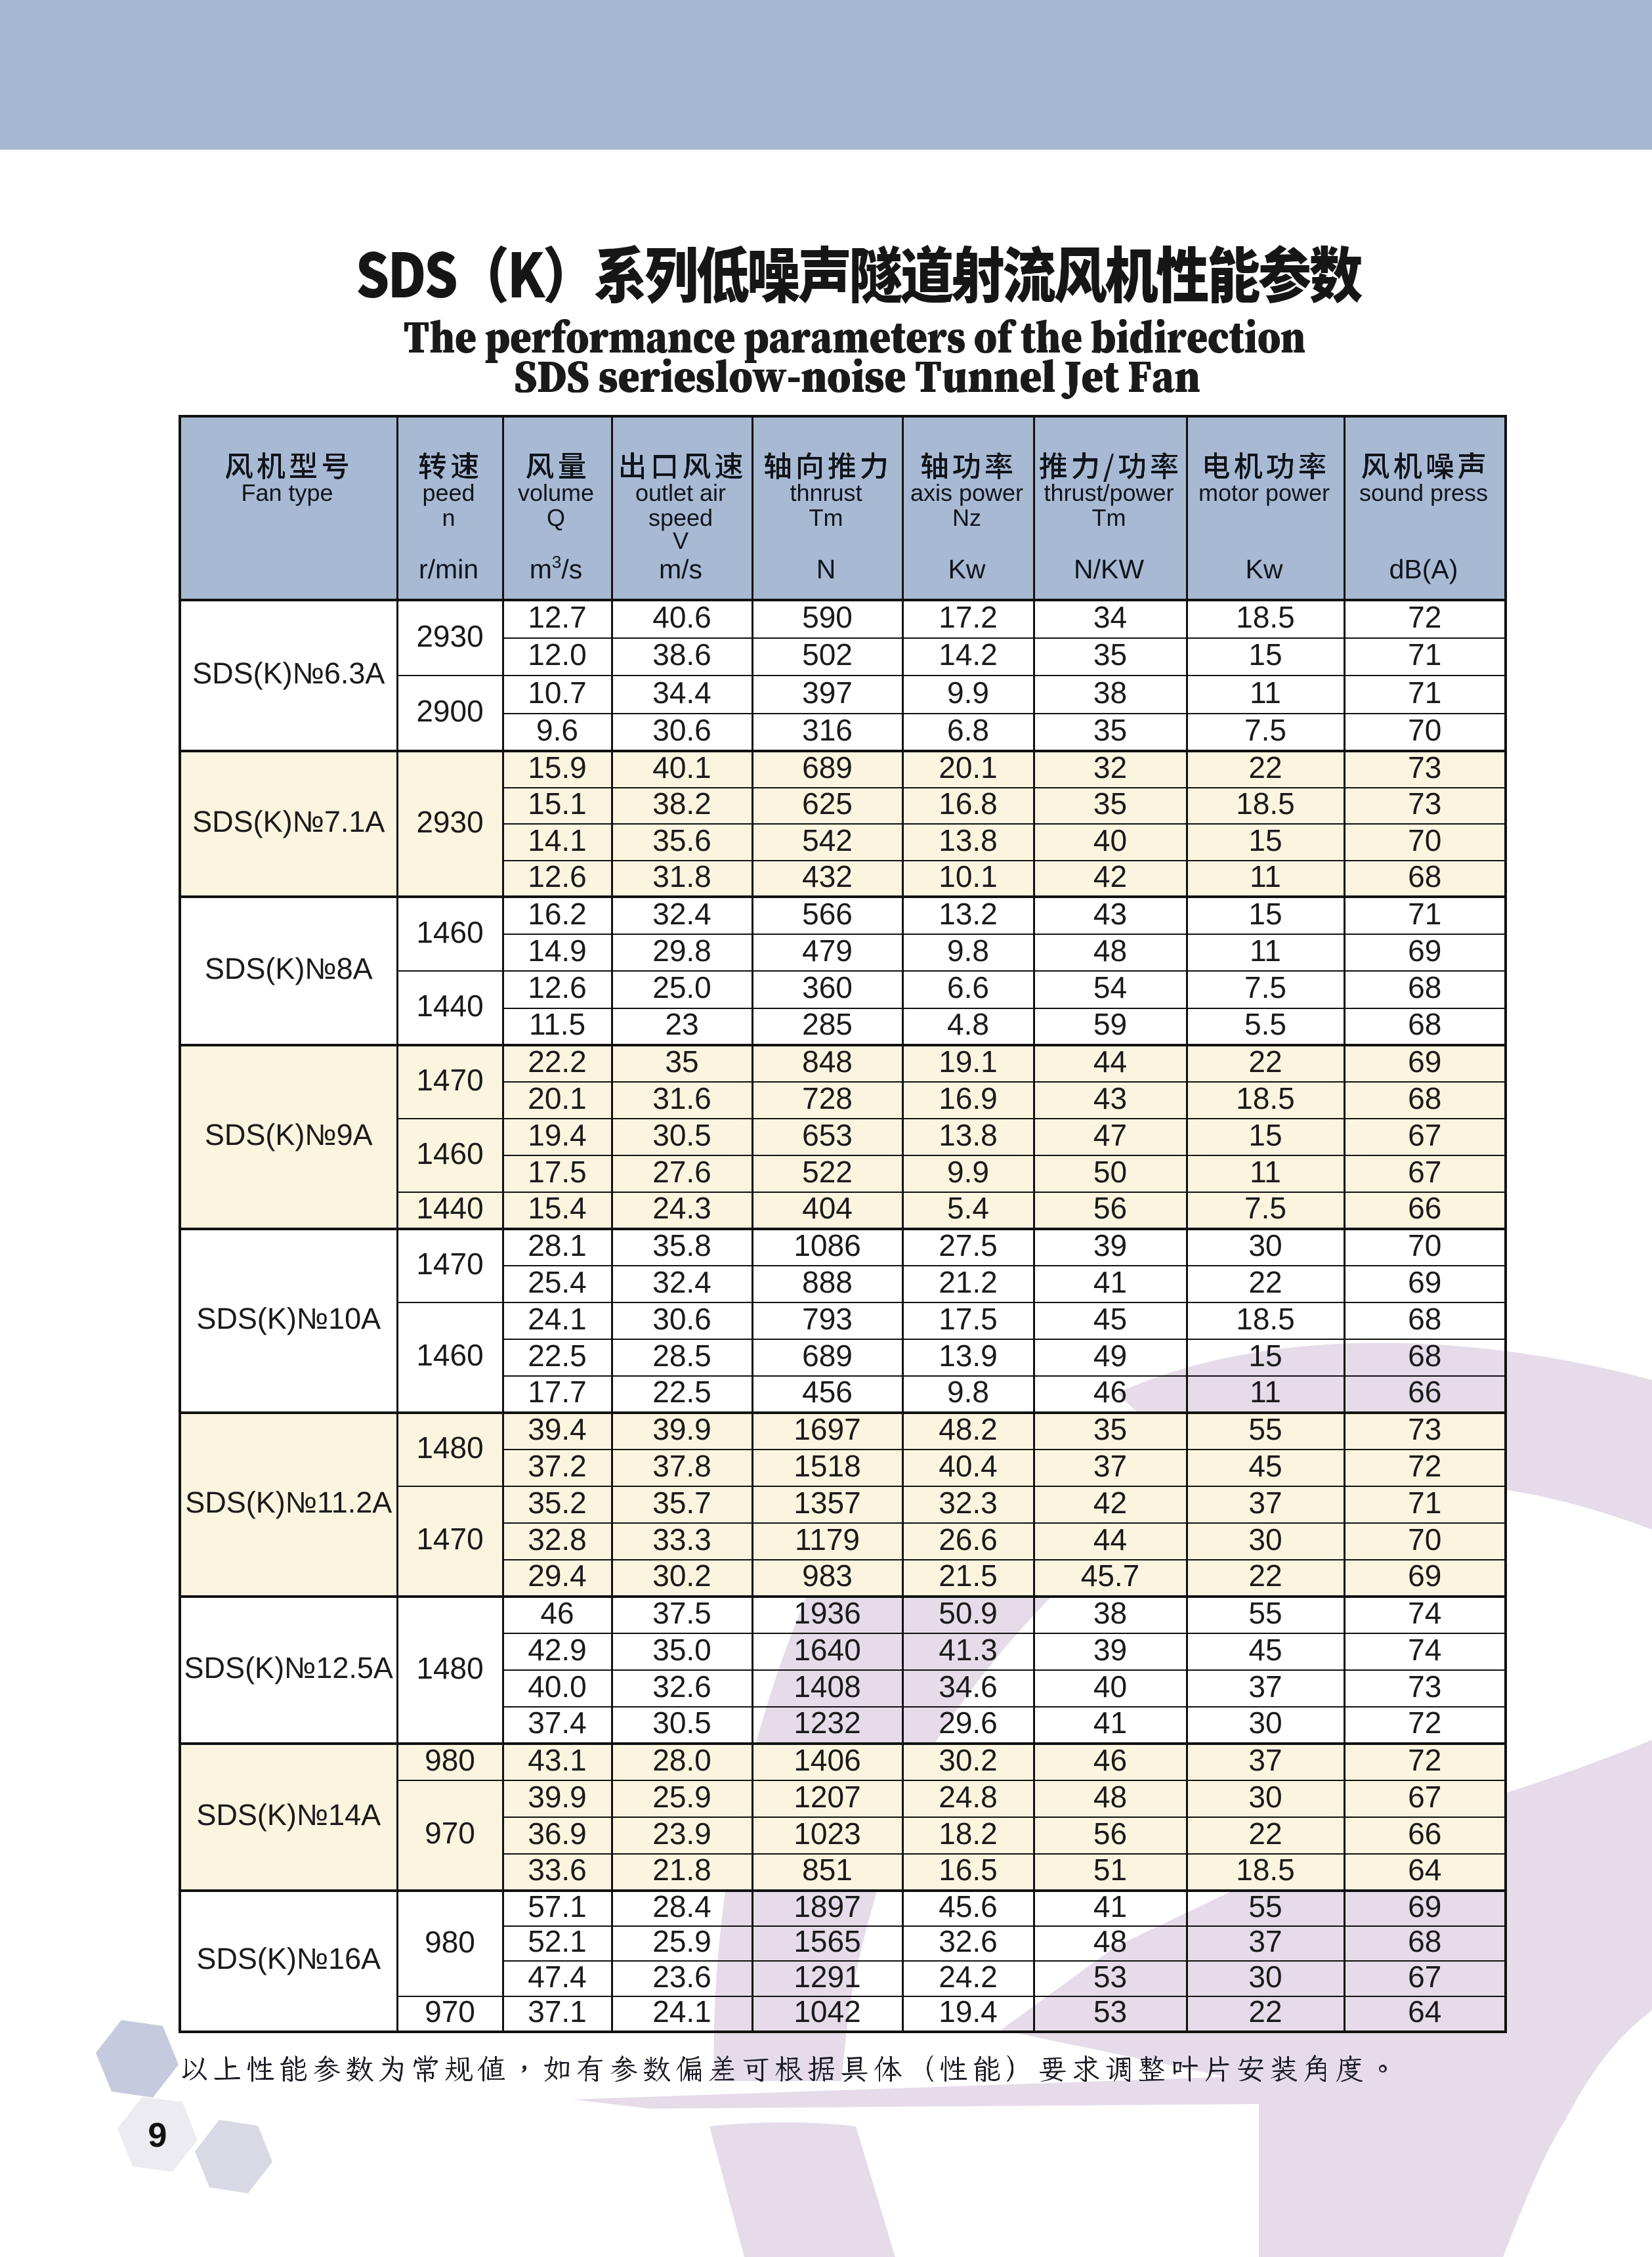  I want to click on svg-text: n, so click(448, 517).